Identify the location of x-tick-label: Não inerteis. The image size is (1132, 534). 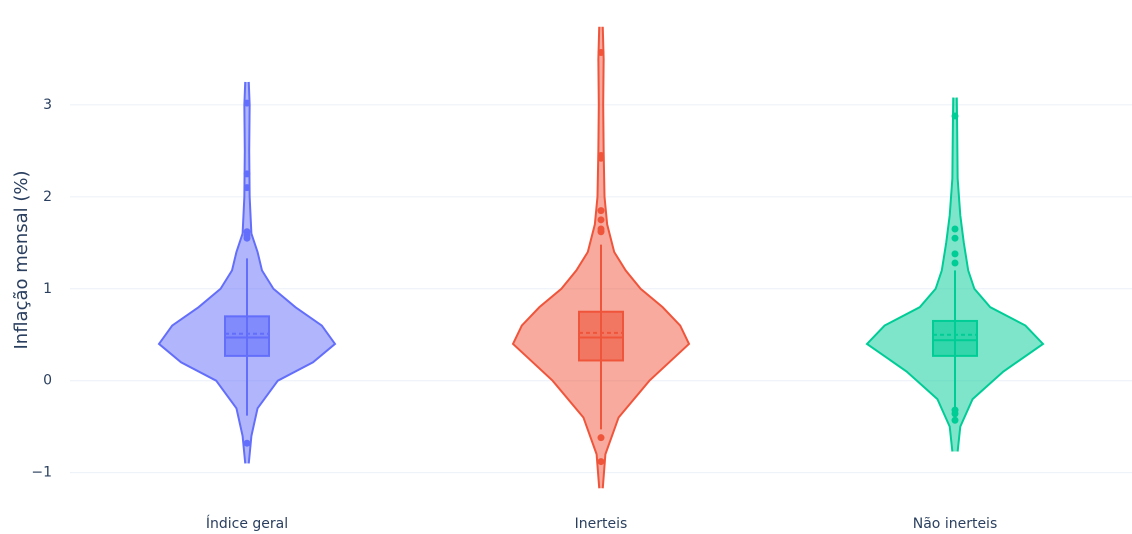
(955, 524).